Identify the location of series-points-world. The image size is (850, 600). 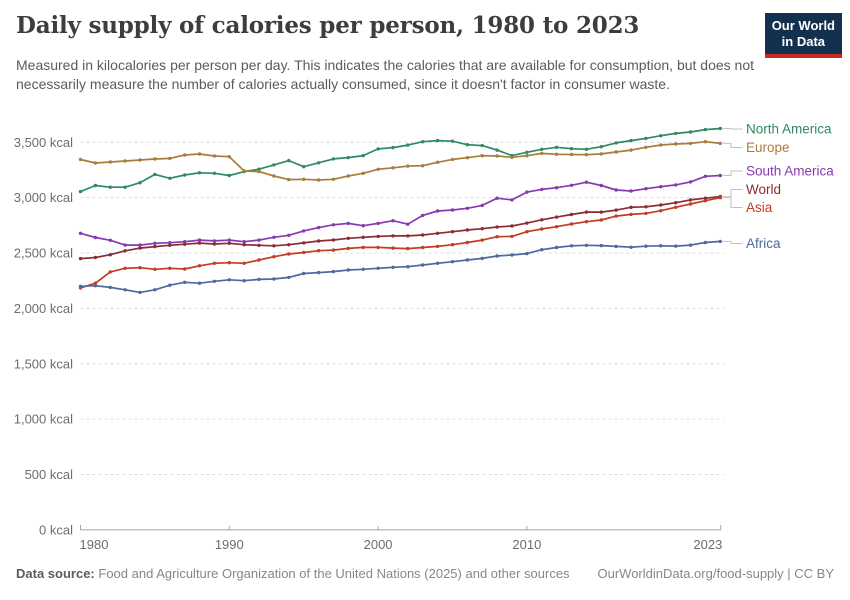
(400, 227).